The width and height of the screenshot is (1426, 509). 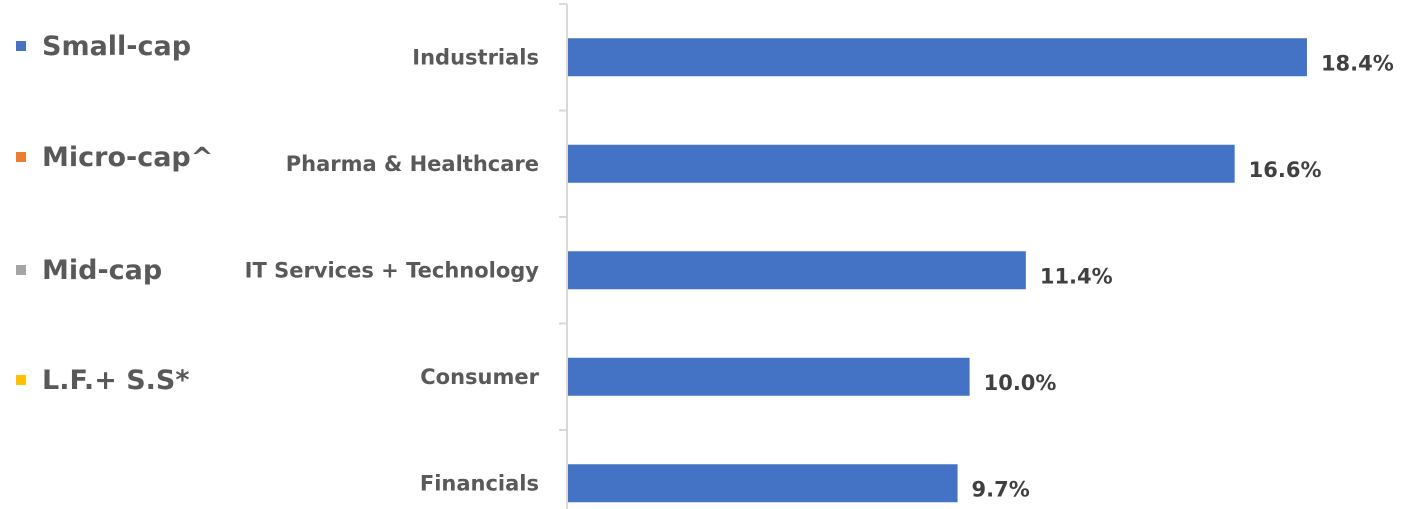 I want to click on category-label: Financials, so click(x=479, y=483).